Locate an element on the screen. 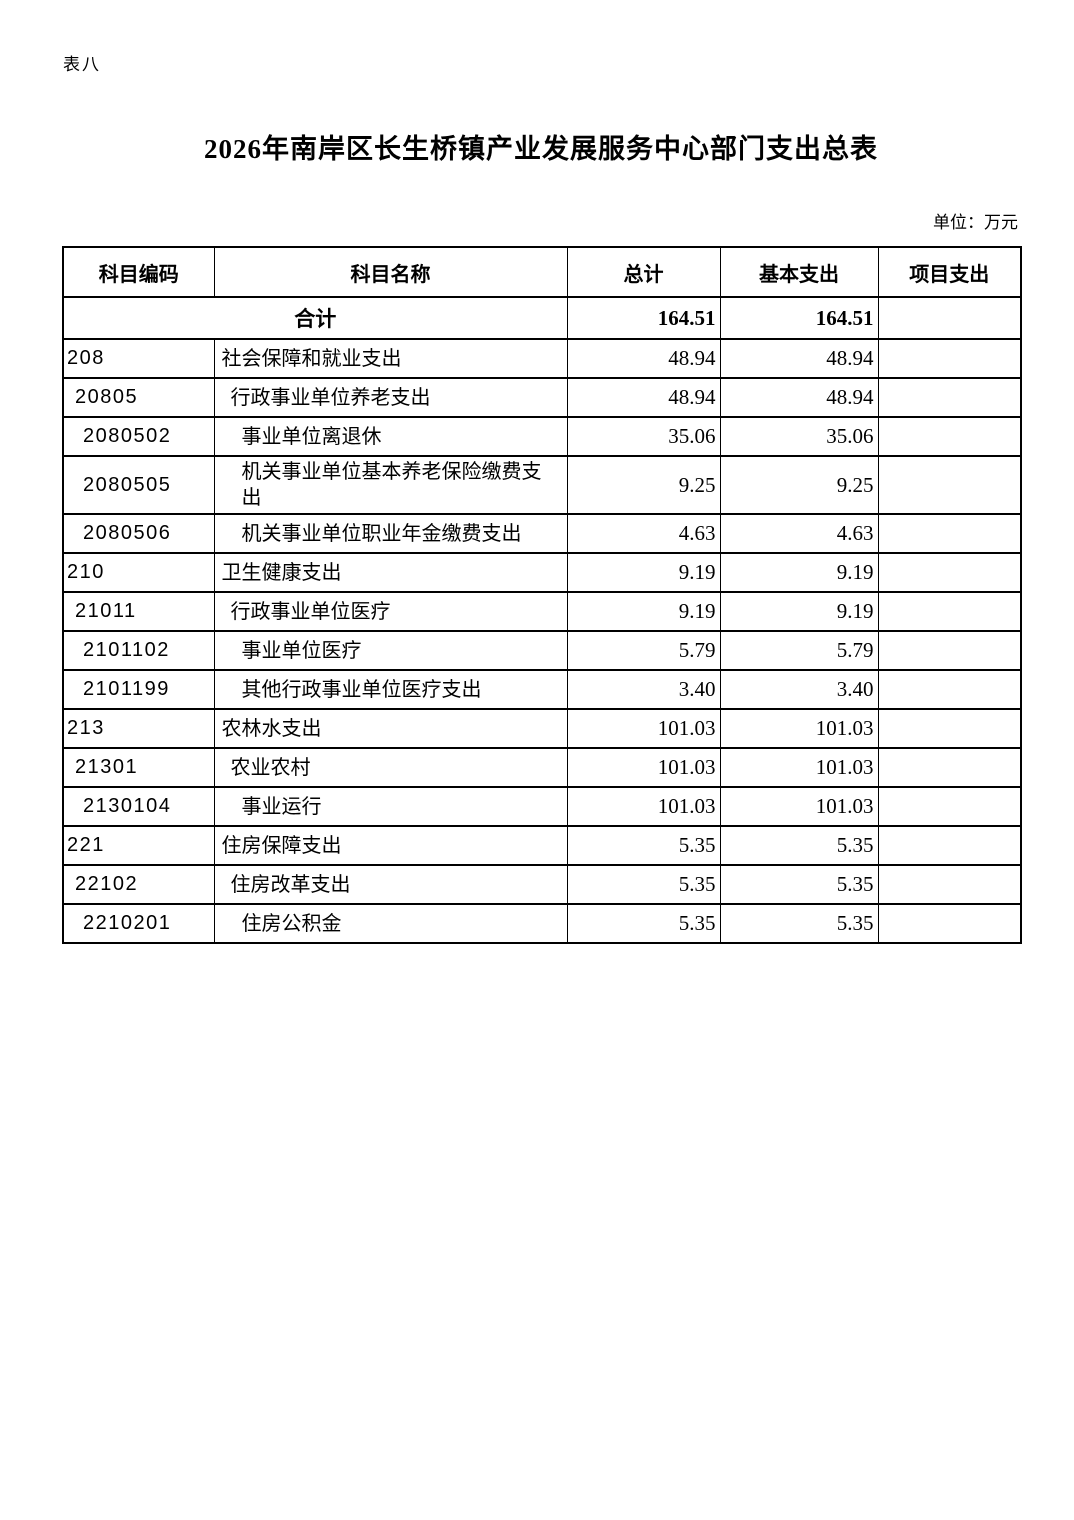 This screenshot has height=1520, width=1074. col-header-basic-expenditure: 基本支出 is located at coordinates (799, 272).